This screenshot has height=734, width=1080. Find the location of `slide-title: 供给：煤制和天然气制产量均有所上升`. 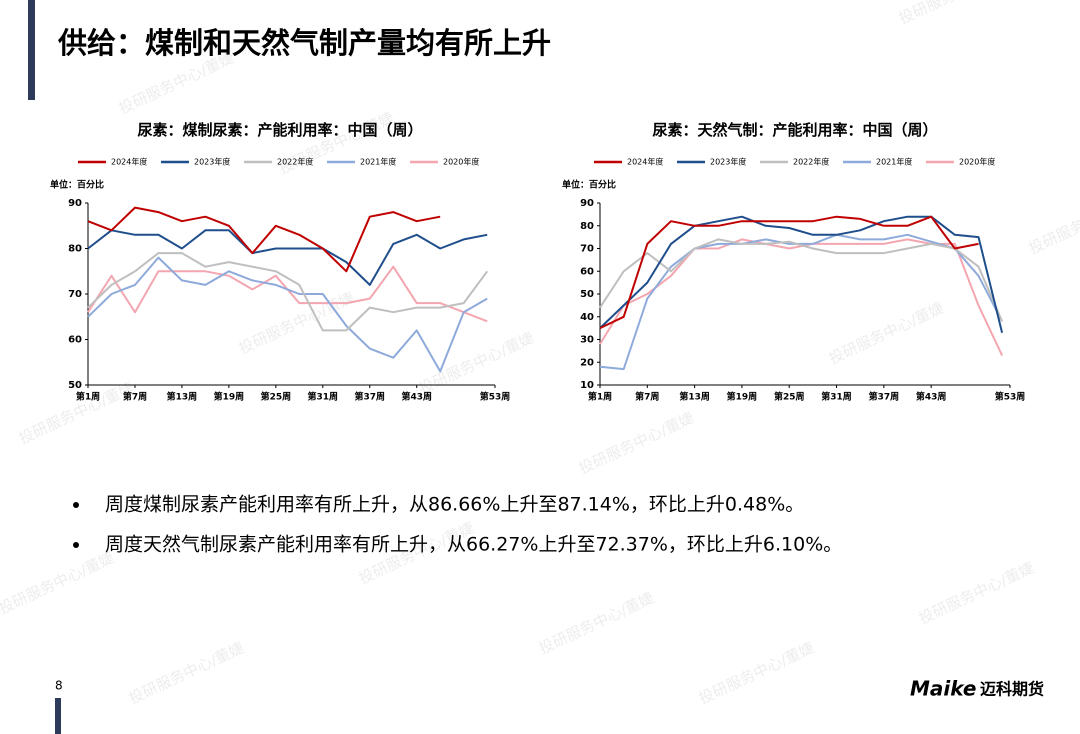

slide-title: 供给：煤制和天然气制产量均有所上升 is located at coordinates (304, 43).